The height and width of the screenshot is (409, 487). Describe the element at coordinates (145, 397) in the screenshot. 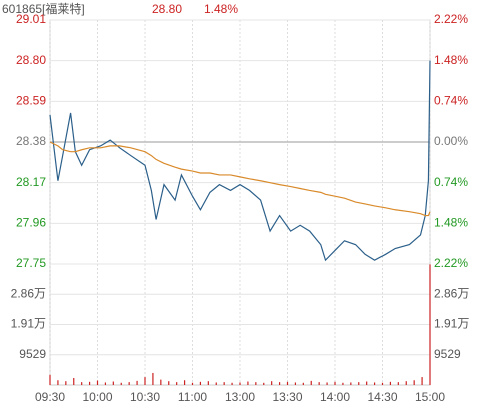

I see `x-tick-label: 10:30` at that location.